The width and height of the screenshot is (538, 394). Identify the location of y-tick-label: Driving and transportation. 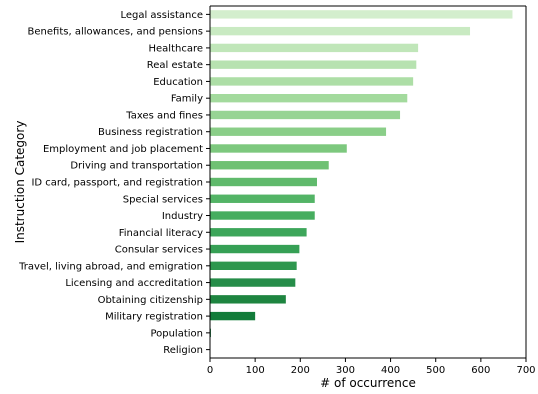
(136, 166).